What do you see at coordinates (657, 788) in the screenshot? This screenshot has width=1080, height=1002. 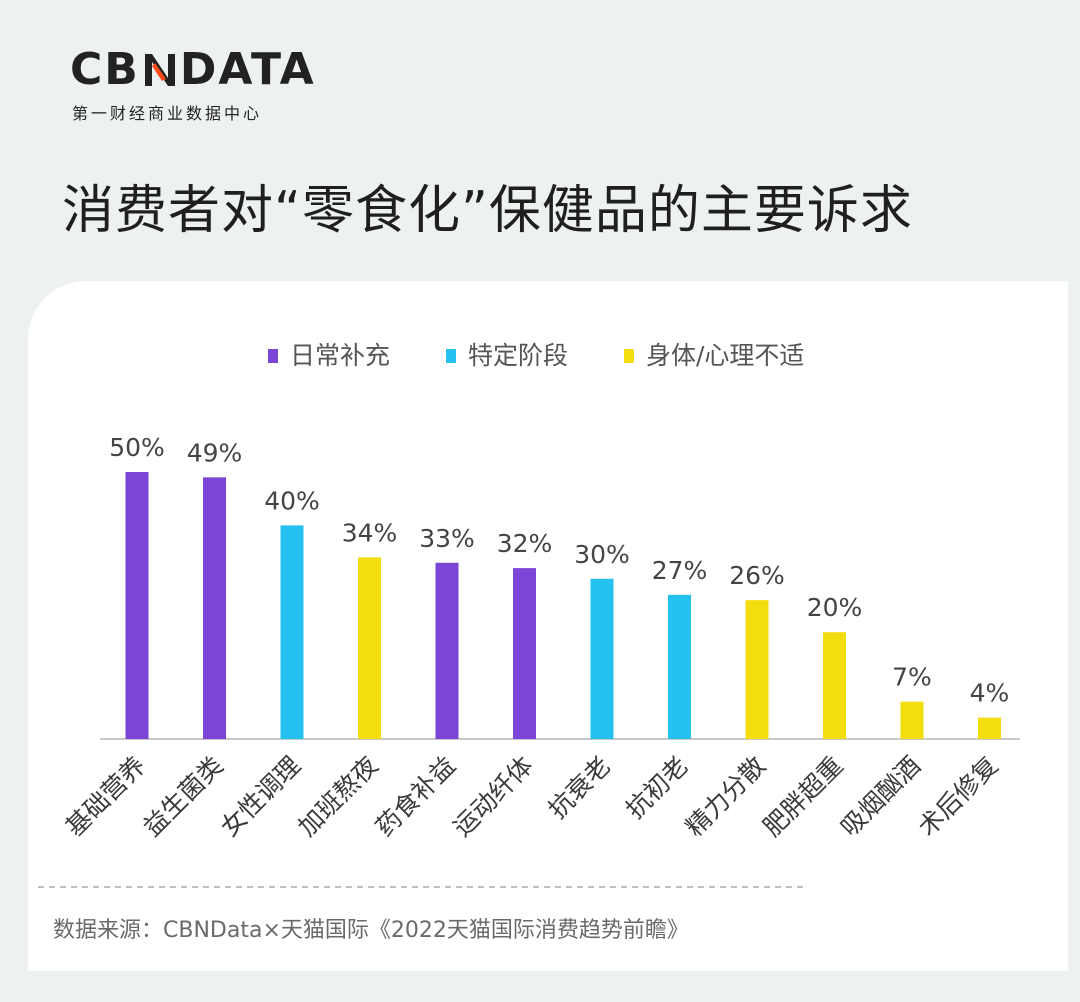 I see `x-tick-label: 抗初老` at bounding box center [657, 788].